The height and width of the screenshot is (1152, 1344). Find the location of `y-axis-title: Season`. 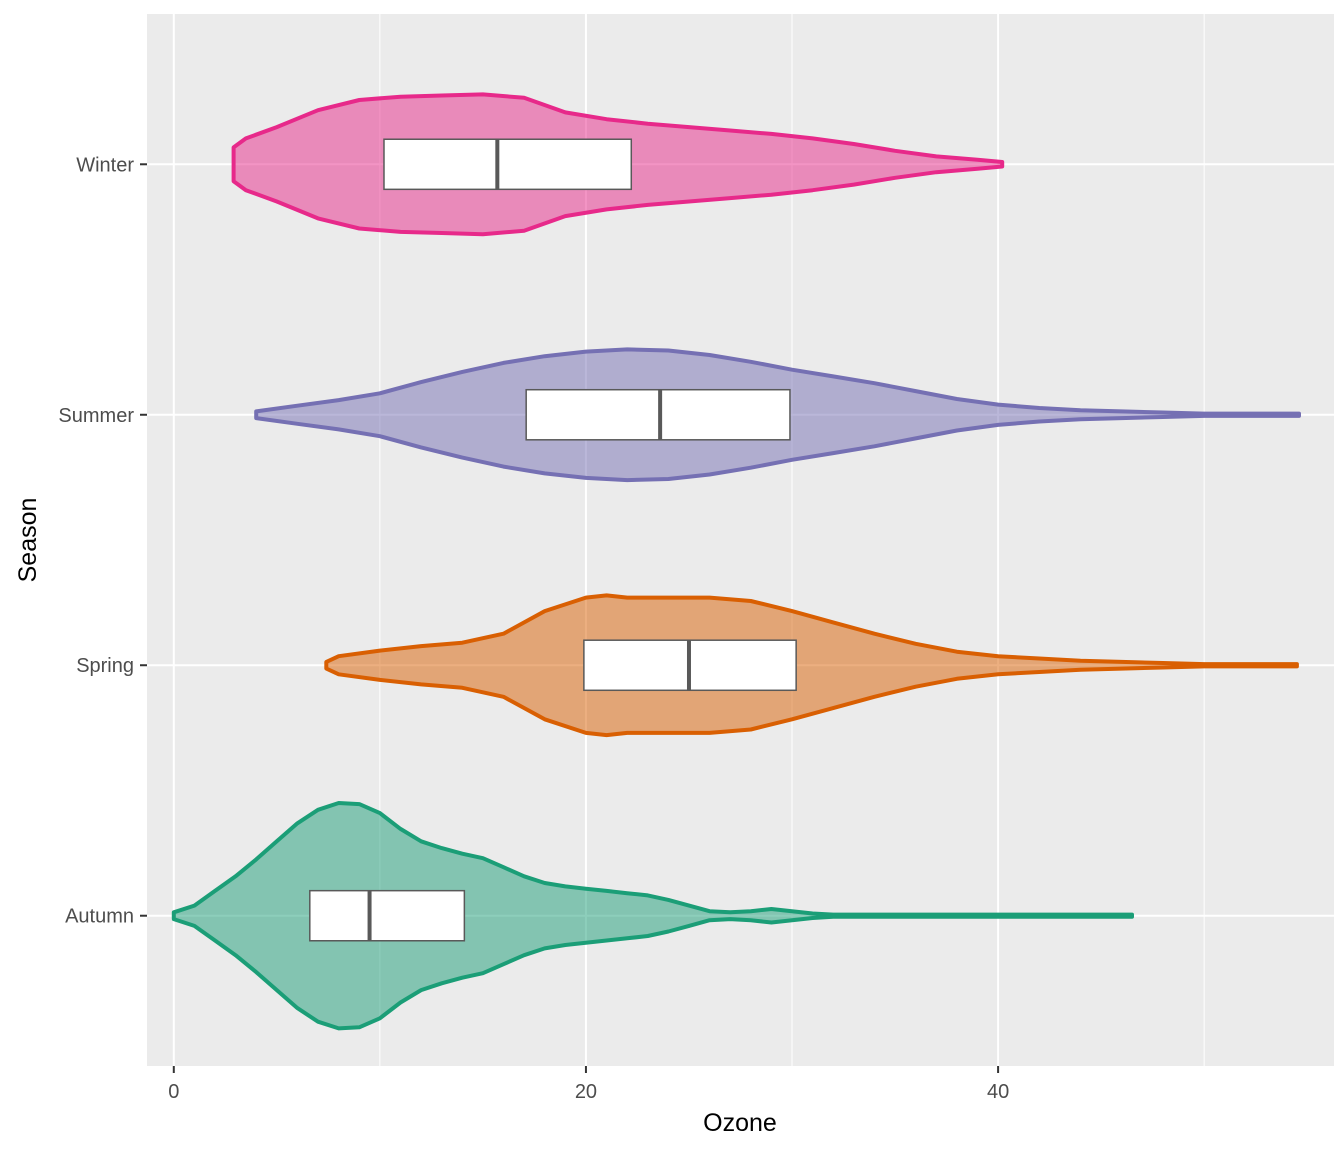

y-axis-title: Season is located at coordinates (28, 540).